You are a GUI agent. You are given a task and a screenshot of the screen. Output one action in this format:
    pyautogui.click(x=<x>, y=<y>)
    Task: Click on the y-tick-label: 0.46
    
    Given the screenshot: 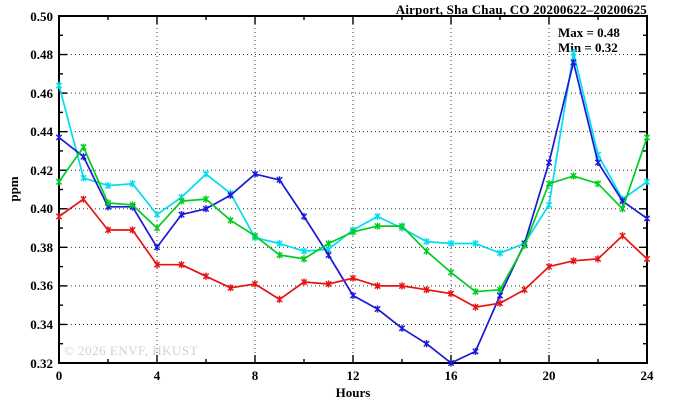 What is the action you would take?
    pyautogui.click(x=41, y=93)
    